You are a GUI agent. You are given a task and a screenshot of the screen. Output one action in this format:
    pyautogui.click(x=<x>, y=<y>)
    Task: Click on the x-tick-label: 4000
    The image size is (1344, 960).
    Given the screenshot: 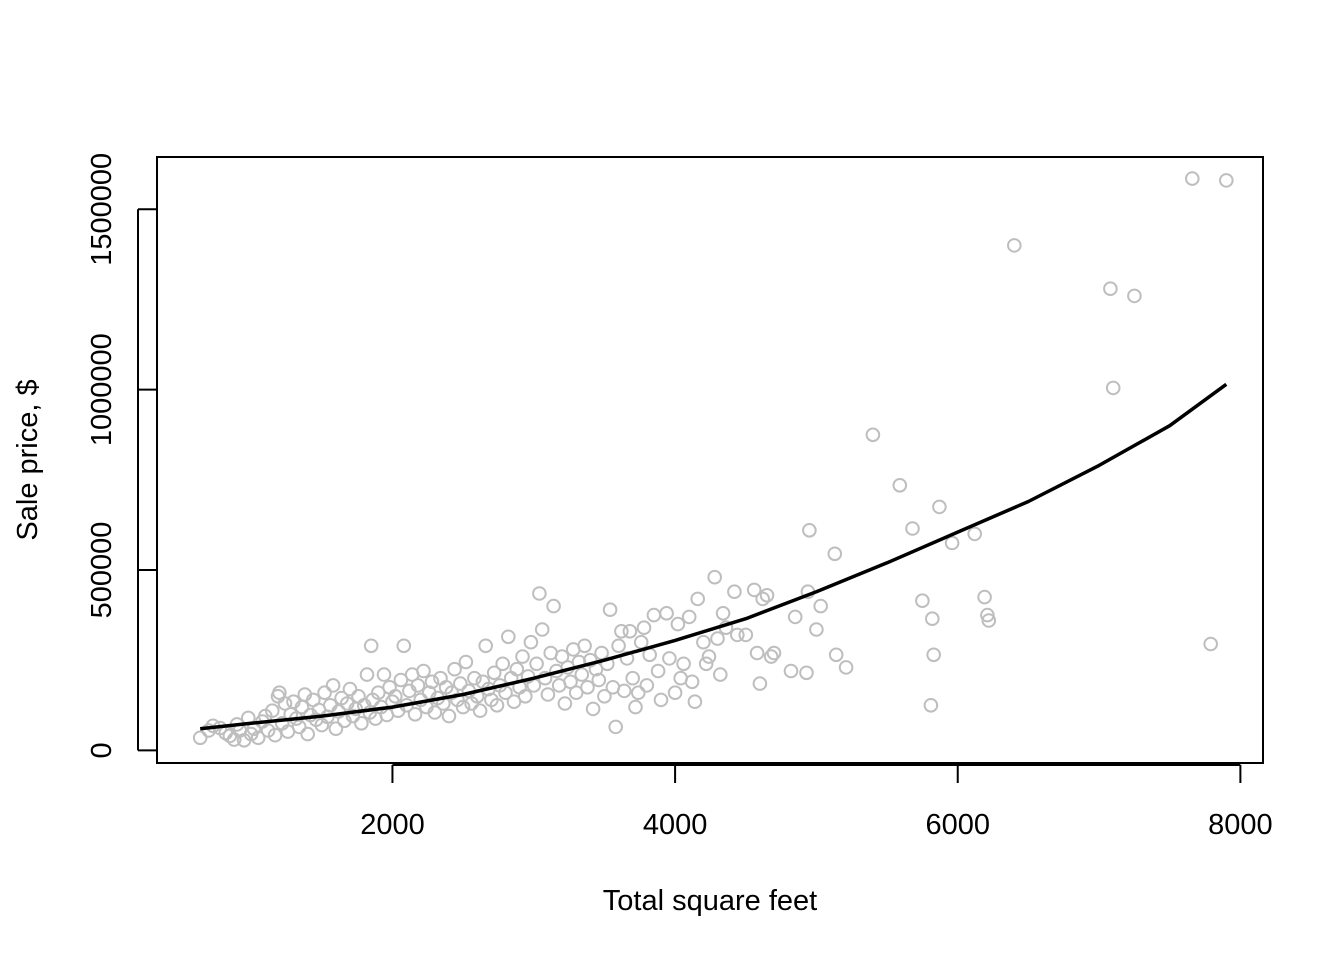 What is the action you would take?
    pyautogui.click(x=675, y=825)
    